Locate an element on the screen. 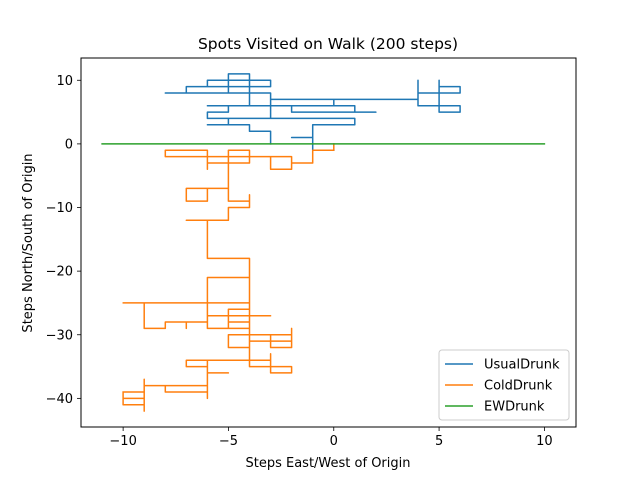 This screenshot has height=480, width=640. x-axis: −10 −5 0 5 10 is located at coordinates (331, 438).